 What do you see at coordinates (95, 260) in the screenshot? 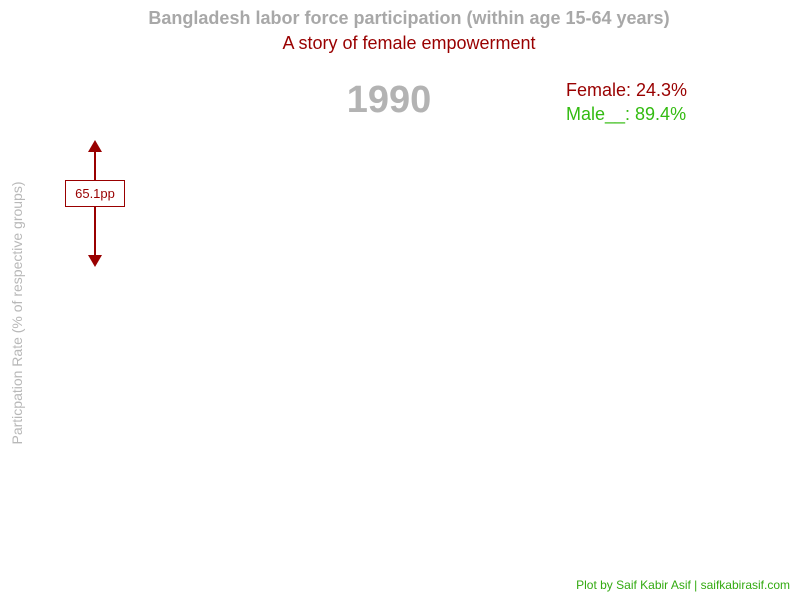
I see `gap-arrow-head-bottom` at bounding box center [95, 260].